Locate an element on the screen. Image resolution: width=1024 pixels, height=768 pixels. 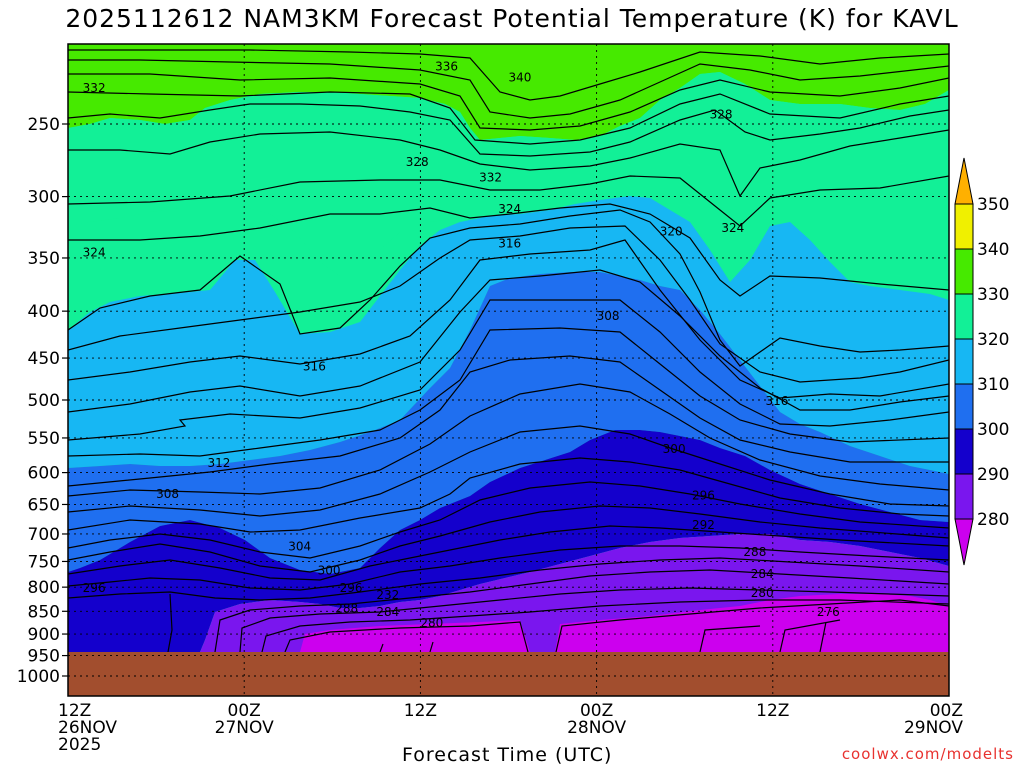
x-tick-label: 2025 is located at coordinates (79, 745).